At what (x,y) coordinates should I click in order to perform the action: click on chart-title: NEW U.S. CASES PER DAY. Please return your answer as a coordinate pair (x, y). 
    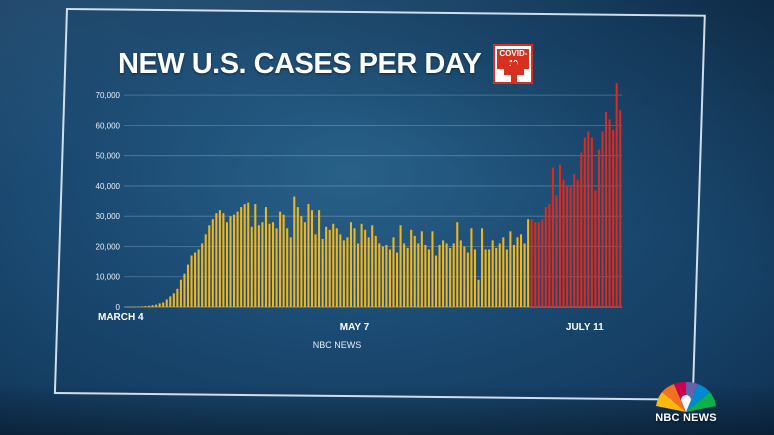
    Looking at the image, I should click on (300, 63).